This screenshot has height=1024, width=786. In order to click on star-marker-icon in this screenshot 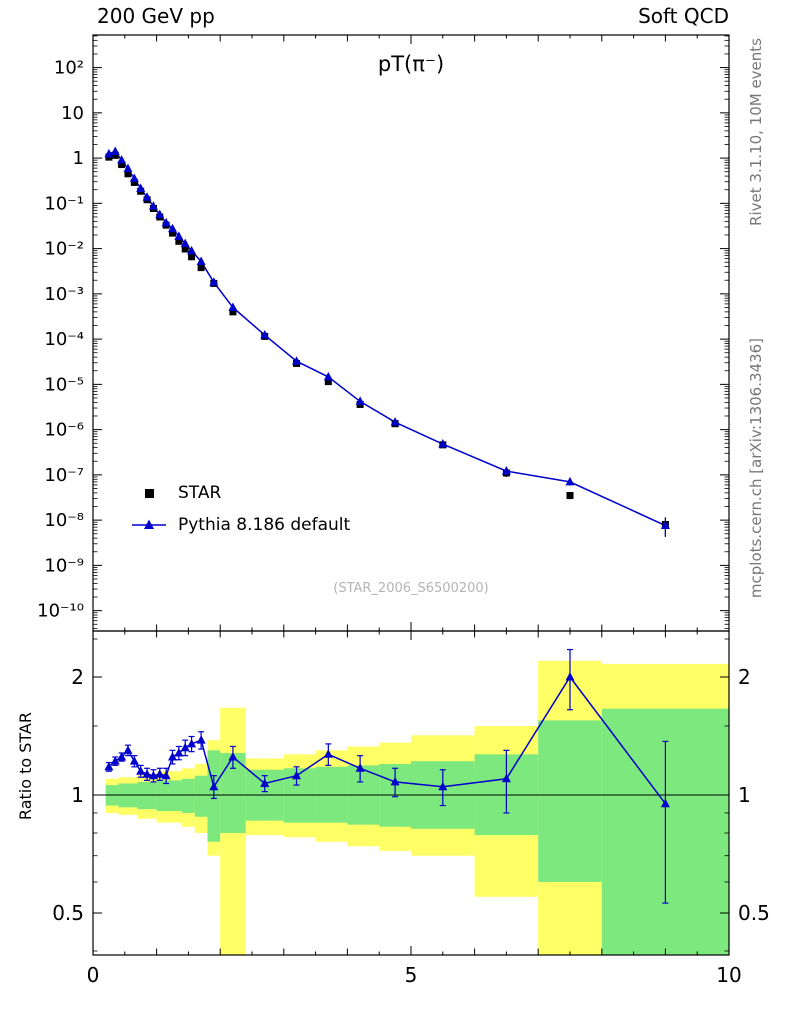, I will do `click(149, 493)`.